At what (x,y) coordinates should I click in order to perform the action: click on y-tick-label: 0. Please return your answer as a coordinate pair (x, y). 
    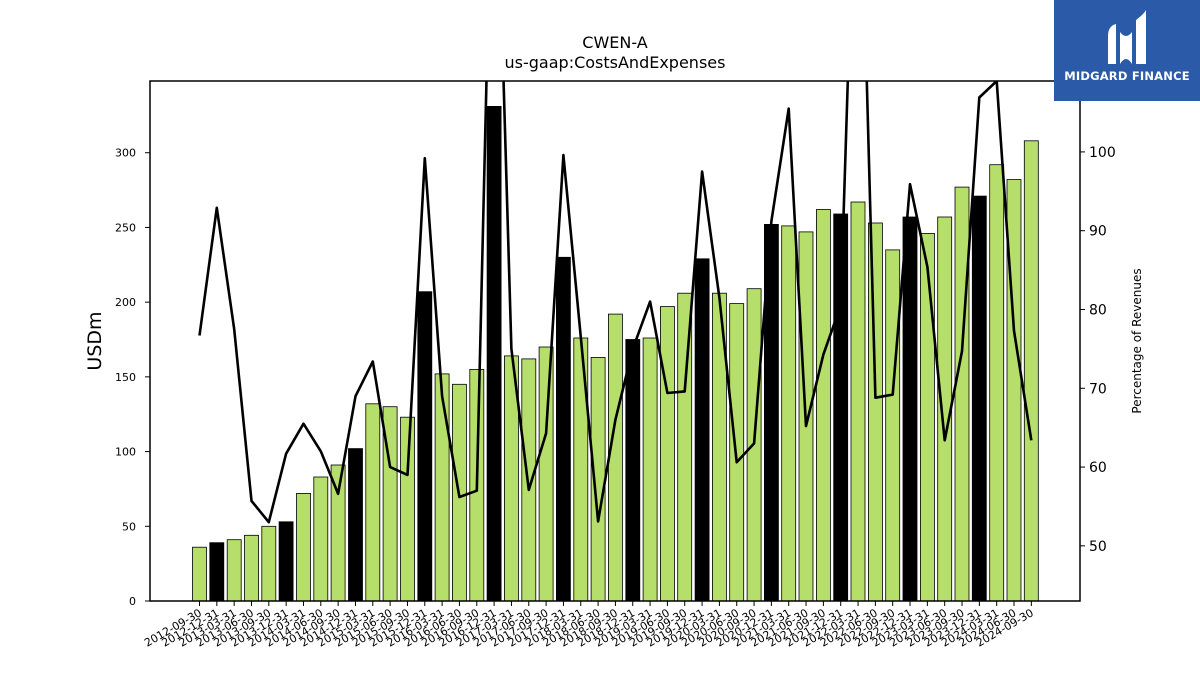
    Looking at the image, I should click on (132, 601).